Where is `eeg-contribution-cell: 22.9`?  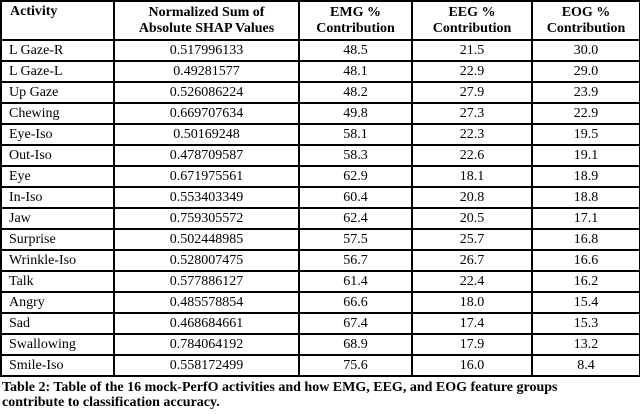
eeg-contribution-cell: 22.9 is located at coordinates (472, 71).